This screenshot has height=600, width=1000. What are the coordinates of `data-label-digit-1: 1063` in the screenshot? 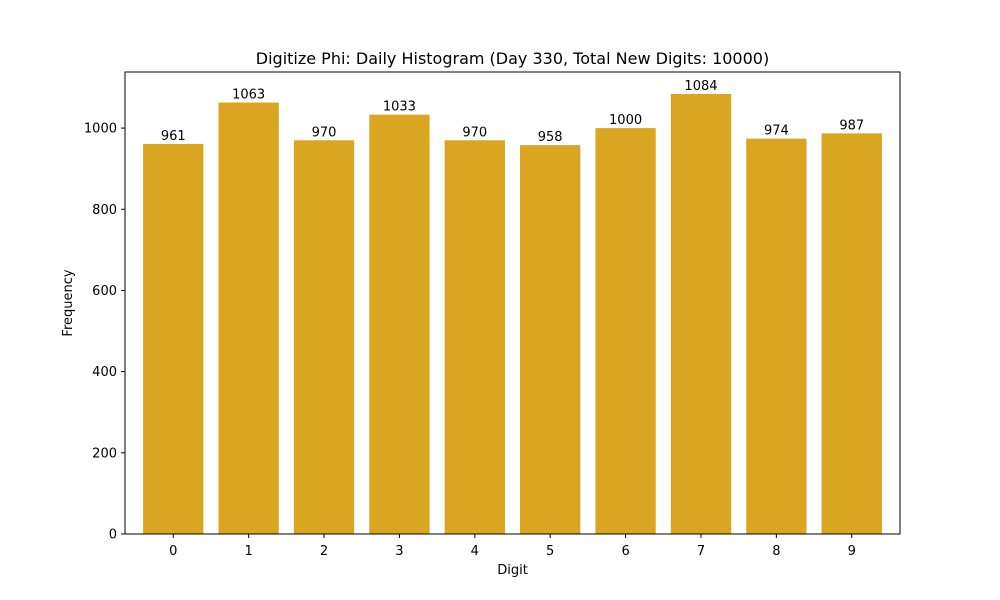 It's located at (248, 95).